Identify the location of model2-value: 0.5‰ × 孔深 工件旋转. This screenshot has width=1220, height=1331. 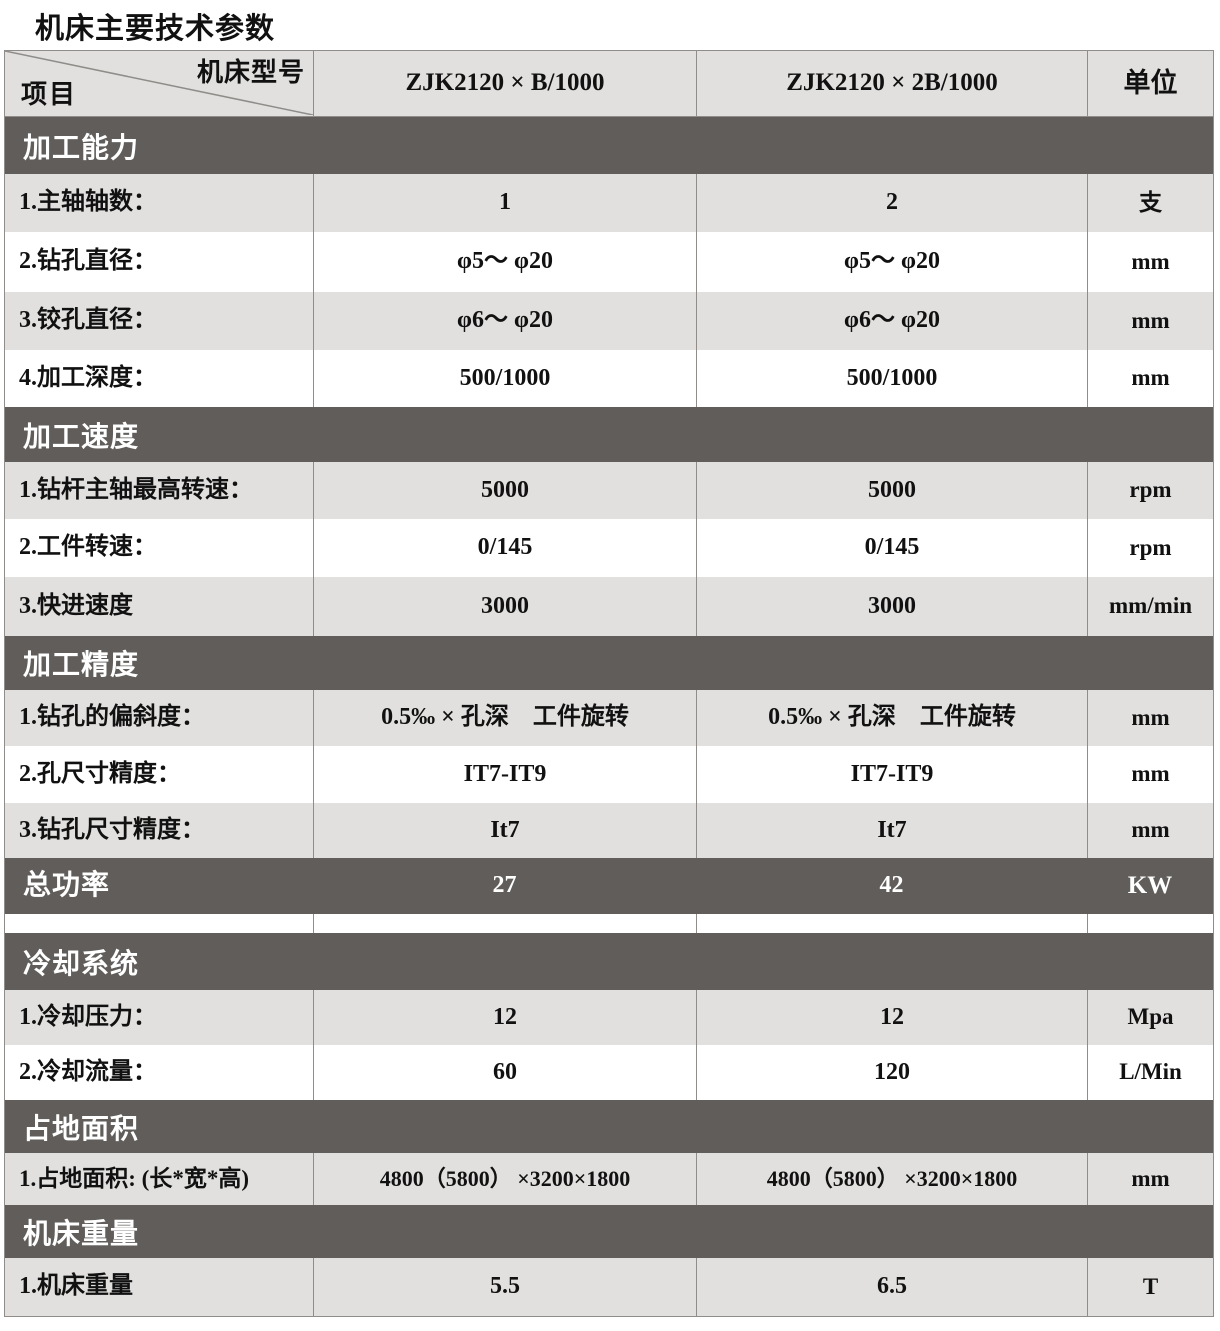
(891, 718).